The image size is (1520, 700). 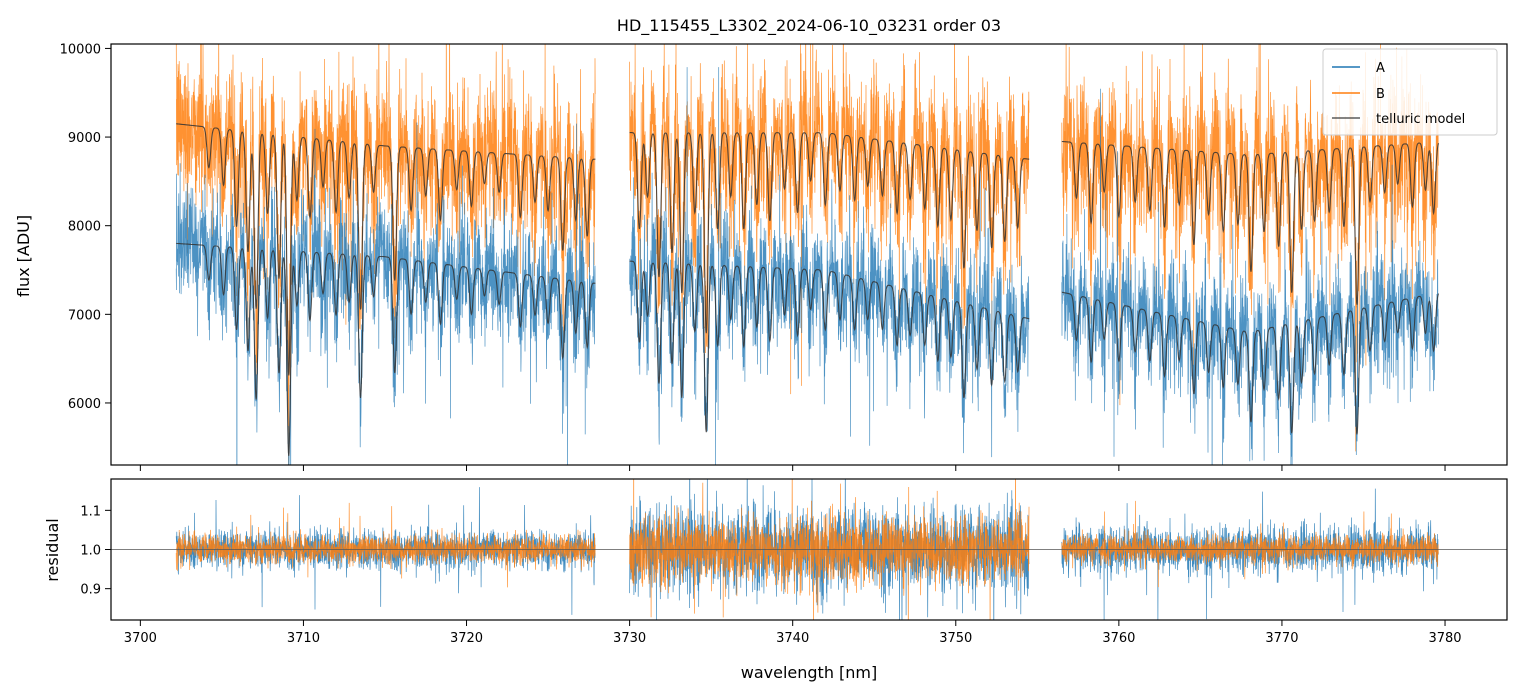 I want to click on x-tick-label: 3740, so click(x=792, y=638).